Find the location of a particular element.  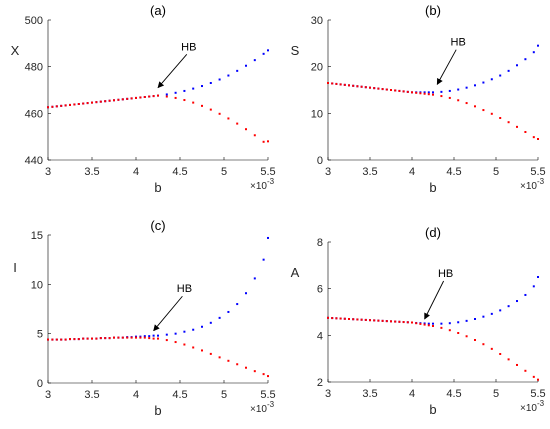

y-axis-label: S is located at coordinates (295, 50).